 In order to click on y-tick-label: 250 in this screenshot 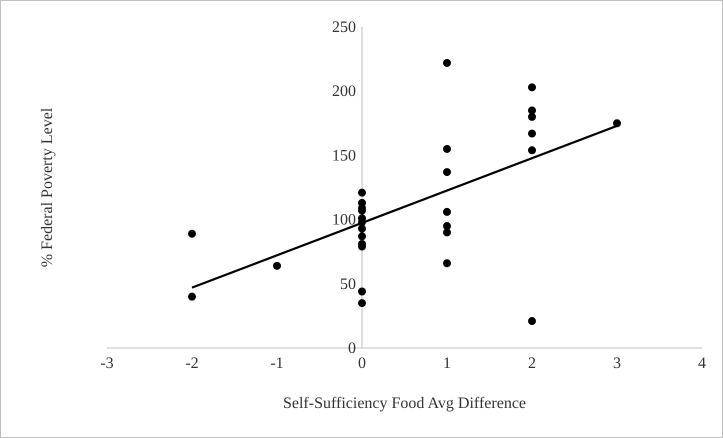, I will do `click(344, 27)`.